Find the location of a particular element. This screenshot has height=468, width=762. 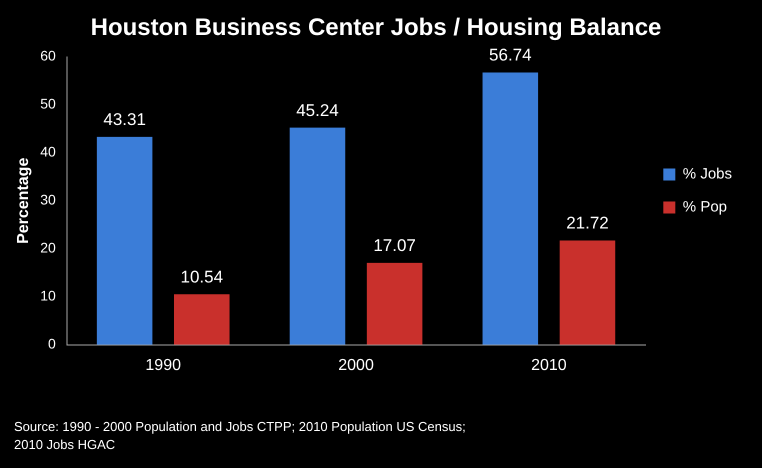

x-tick-label: 1990 is located at coordinates (163, 365).